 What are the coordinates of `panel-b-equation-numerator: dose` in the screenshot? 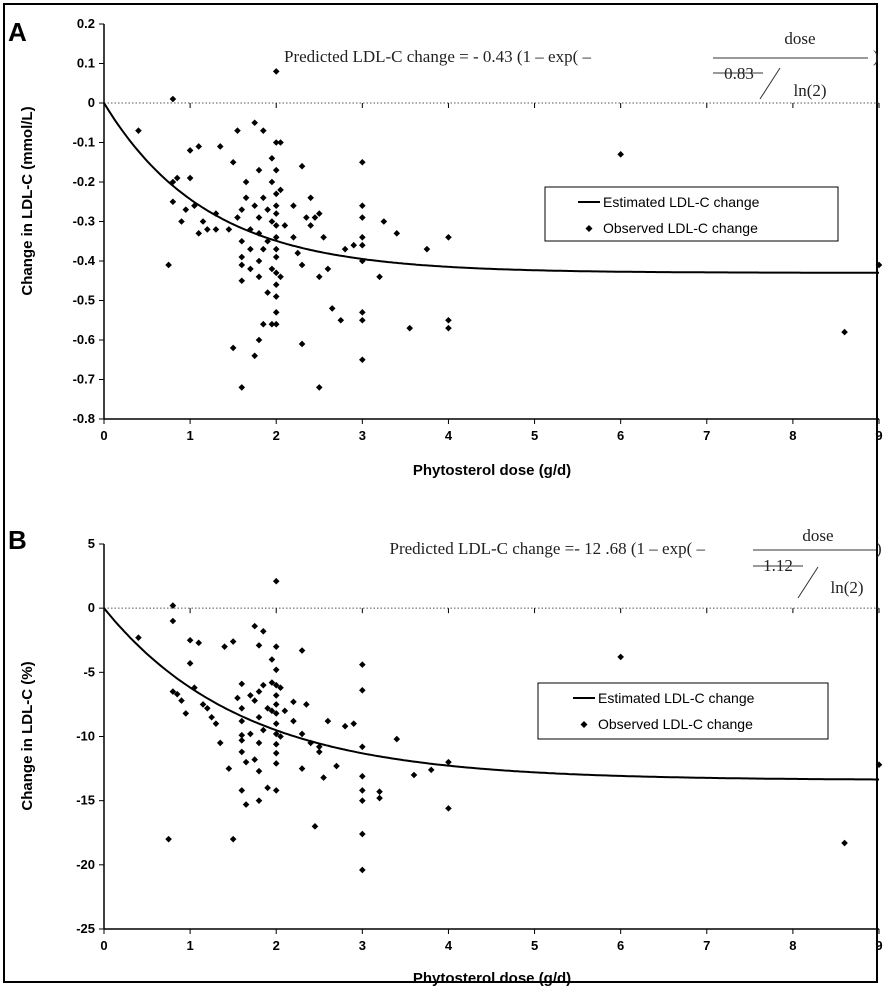 It's located at (817, 535).